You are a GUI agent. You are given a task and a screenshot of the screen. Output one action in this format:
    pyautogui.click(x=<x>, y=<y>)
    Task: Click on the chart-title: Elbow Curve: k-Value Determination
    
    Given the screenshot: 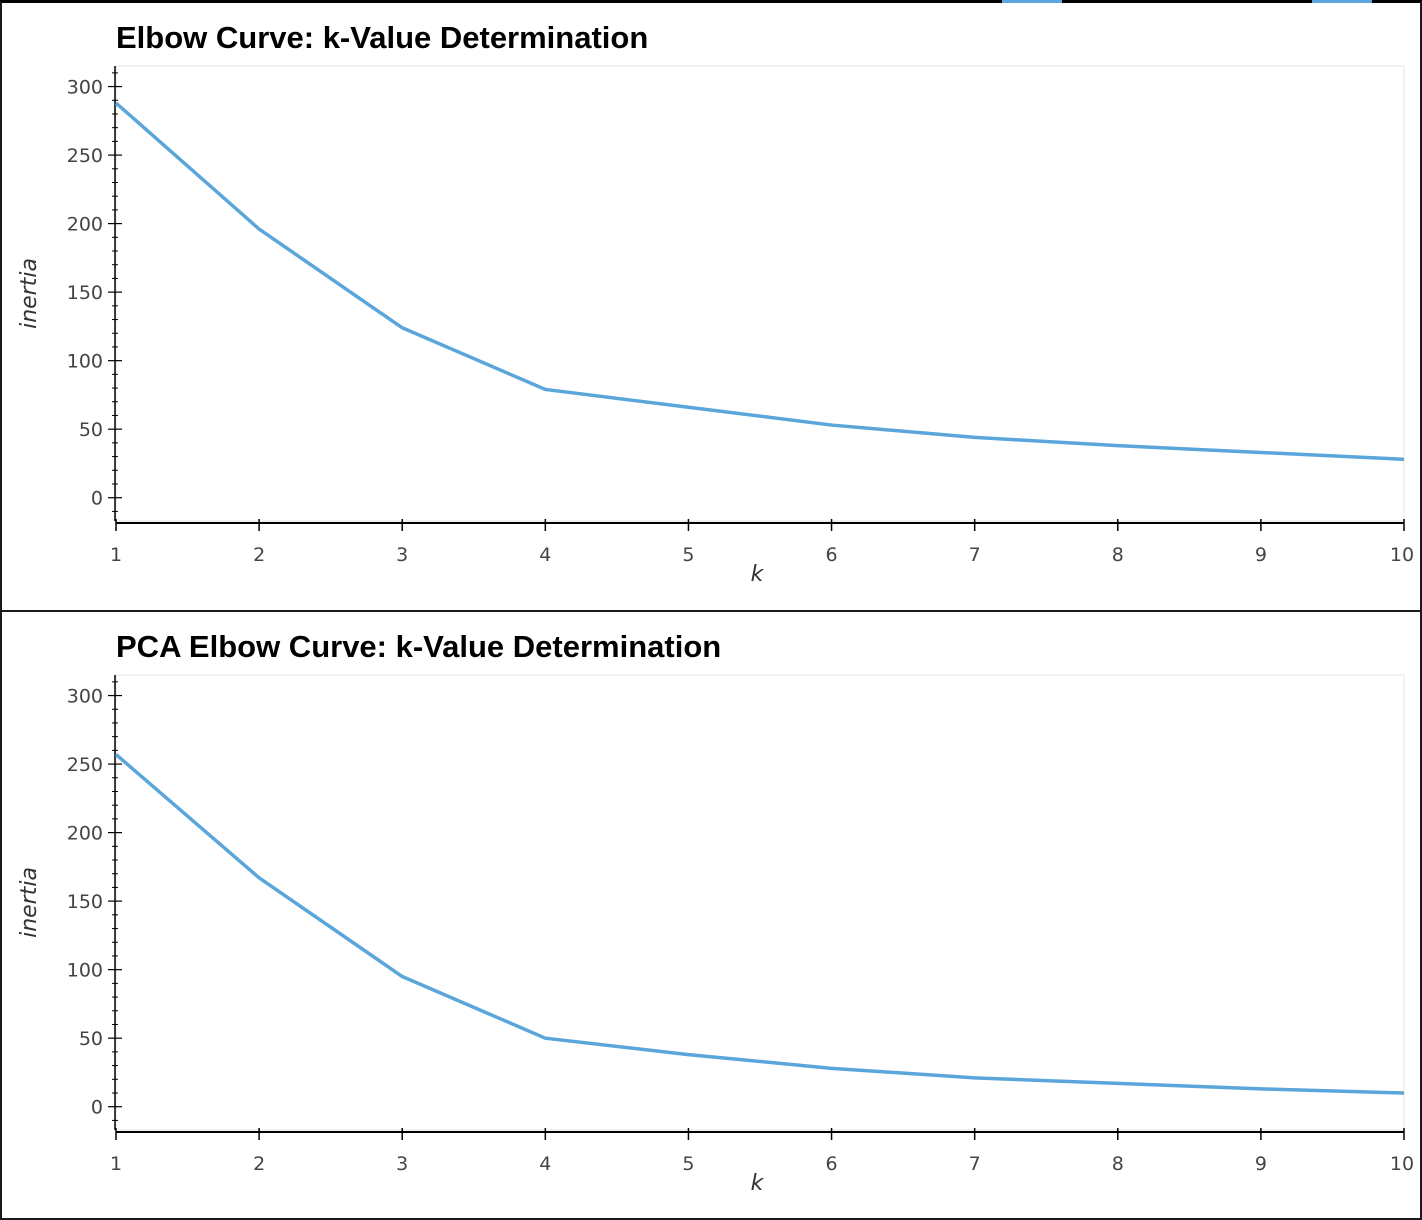 What is the action you would take?
    pyautogui.click(x=382, y=37)
    